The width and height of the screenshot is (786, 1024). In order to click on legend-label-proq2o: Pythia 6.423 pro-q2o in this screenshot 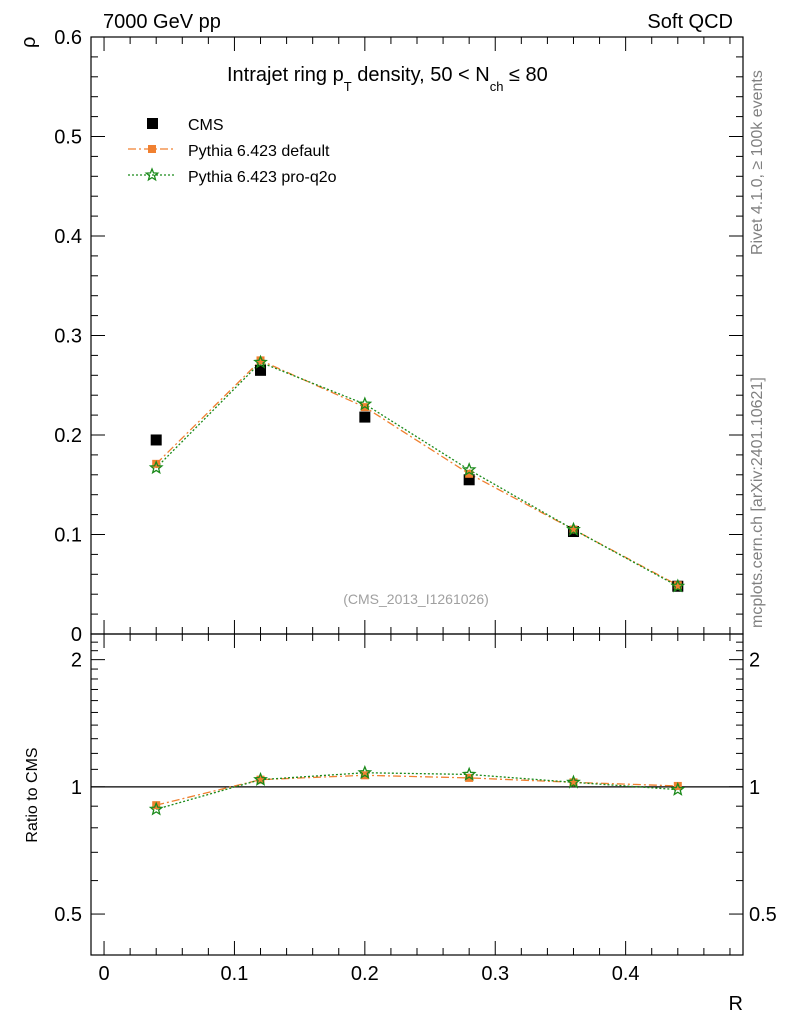, I will do `click(262, 177)`.